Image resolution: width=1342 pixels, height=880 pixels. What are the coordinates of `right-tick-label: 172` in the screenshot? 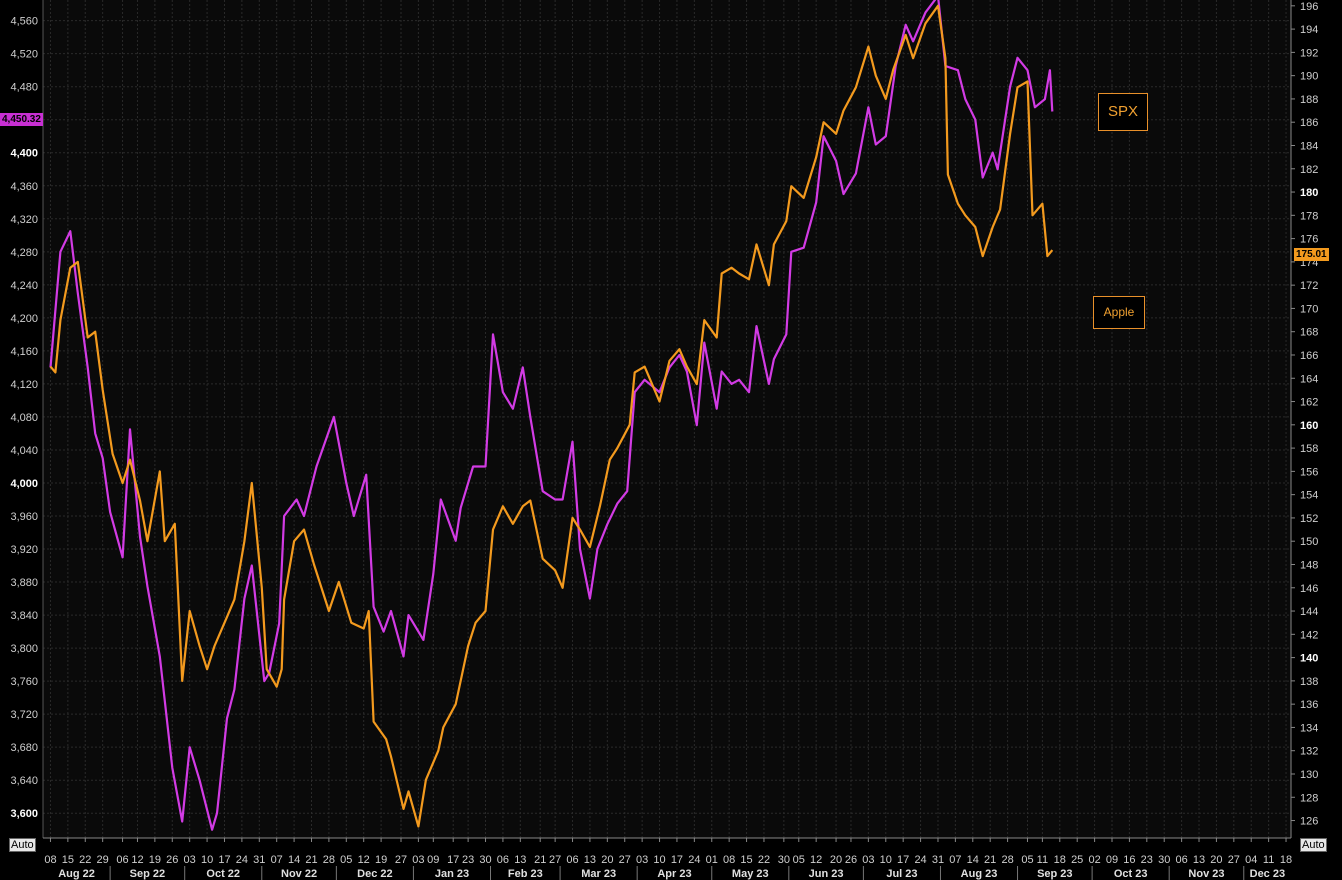 It's located at (1309, 286).